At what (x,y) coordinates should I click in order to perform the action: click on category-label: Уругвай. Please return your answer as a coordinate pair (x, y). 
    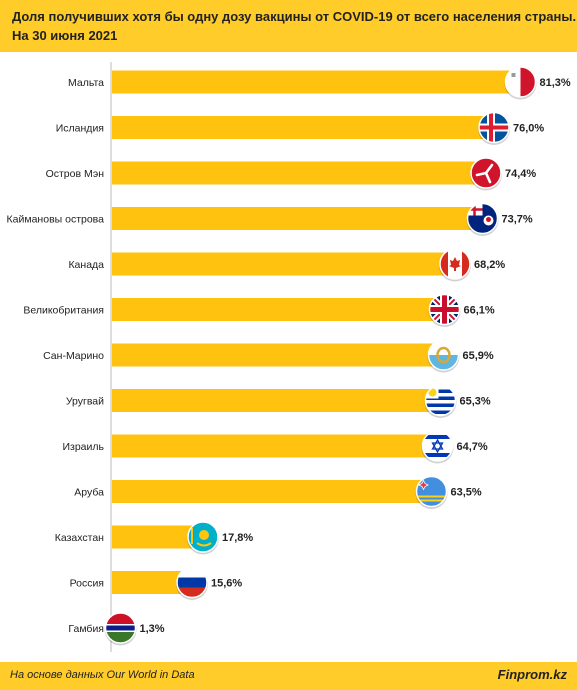
    Looking at the image, I should click on (85, 402).